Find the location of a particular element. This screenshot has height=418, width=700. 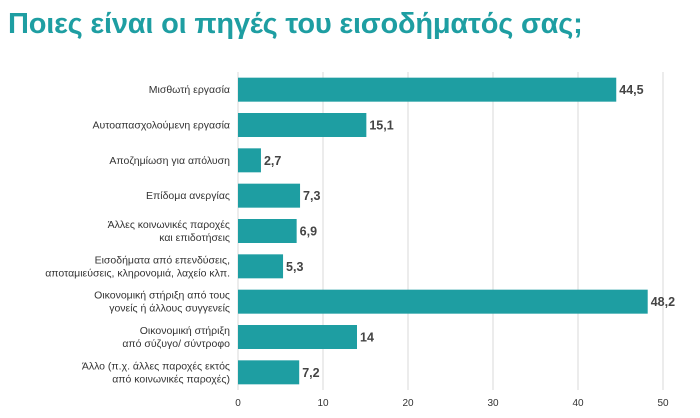

category-label: Αποζημίωση για απόλυση is located at coordinates (169, 161).